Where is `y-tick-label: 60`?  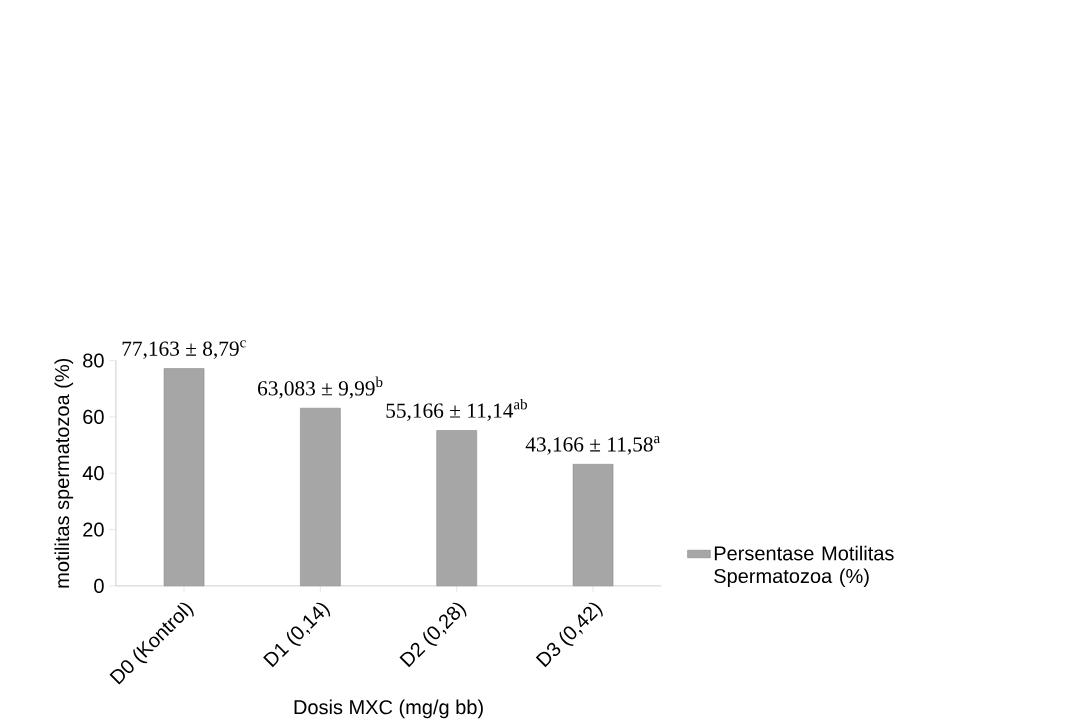
y-tick-label: 60 is located at coordinates (93, 417).